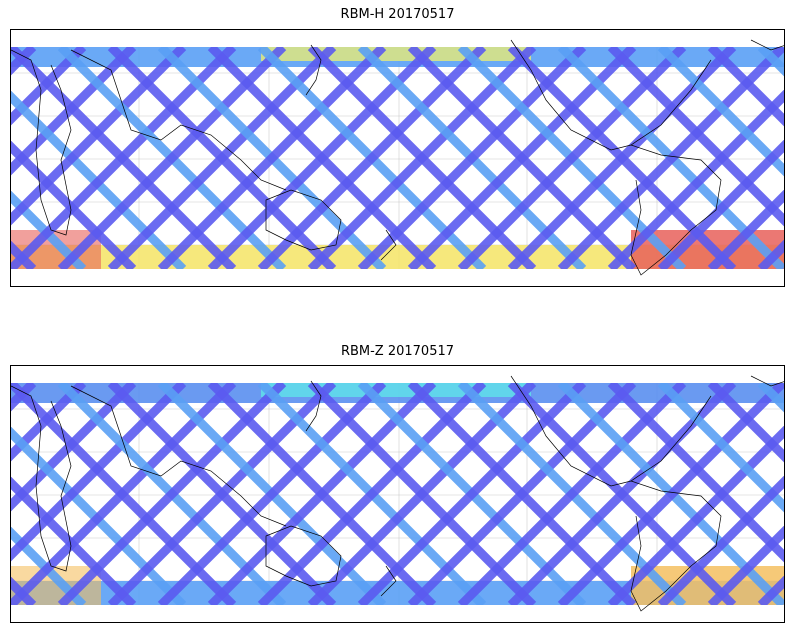 The image size is (794, 633). I want to click on panel-title-rbm-z: RBM-Z 20170517, so click(397, 351).